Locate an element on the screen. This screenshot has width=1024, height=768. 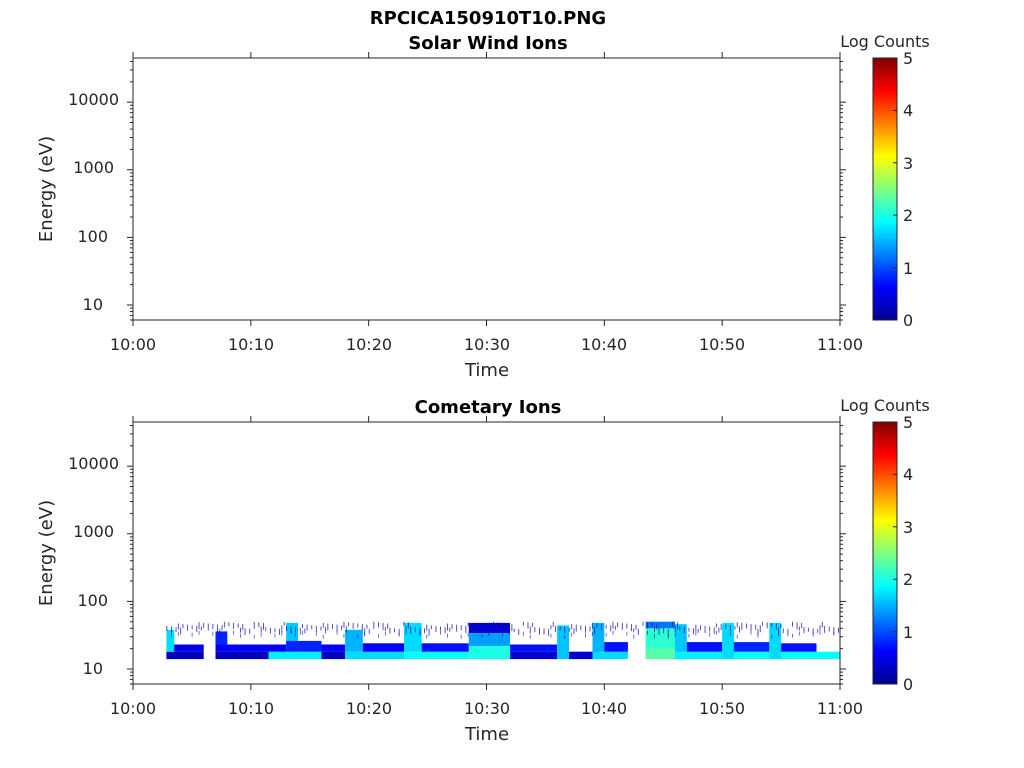
colorbar-tick-label: 2 is located at coordinates (908, 215).